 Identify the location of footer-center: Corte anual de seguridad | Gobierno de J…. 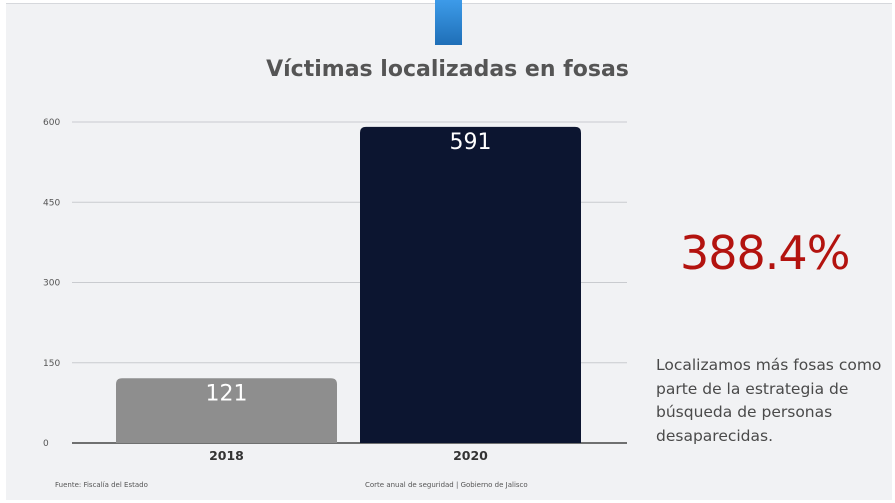
(446, 485).